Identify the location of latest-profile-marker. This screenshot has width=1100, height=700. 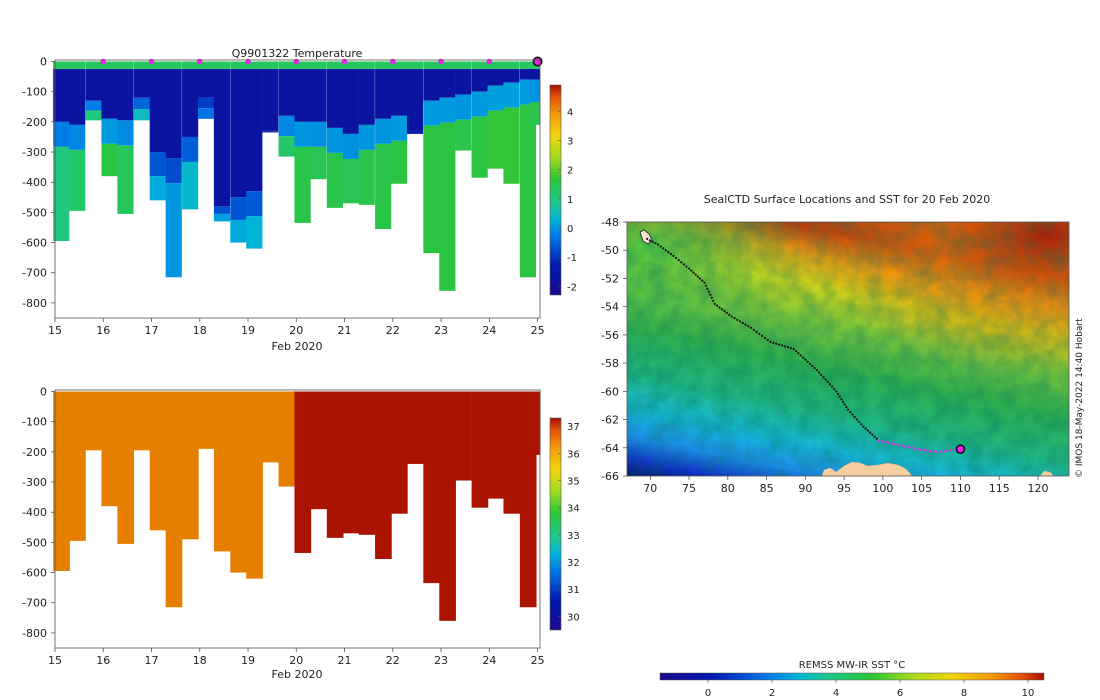
(537, 61).